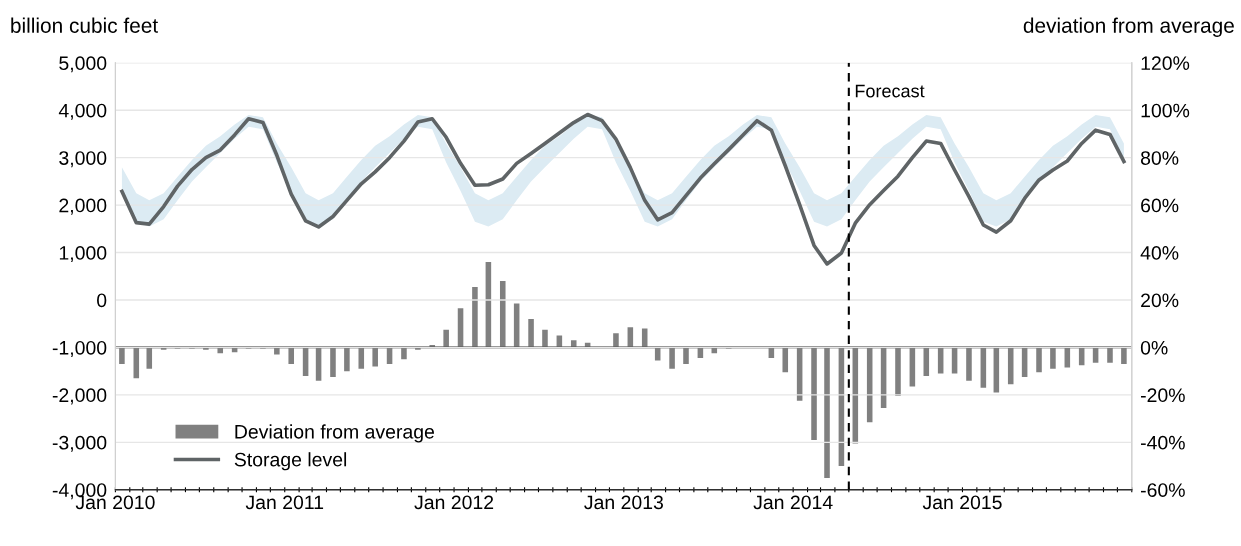  What do you see at coordinates (1165, 63) in the screenshot?
I see `y2-tick-label: 120%` at bounding box center [1165, 63].